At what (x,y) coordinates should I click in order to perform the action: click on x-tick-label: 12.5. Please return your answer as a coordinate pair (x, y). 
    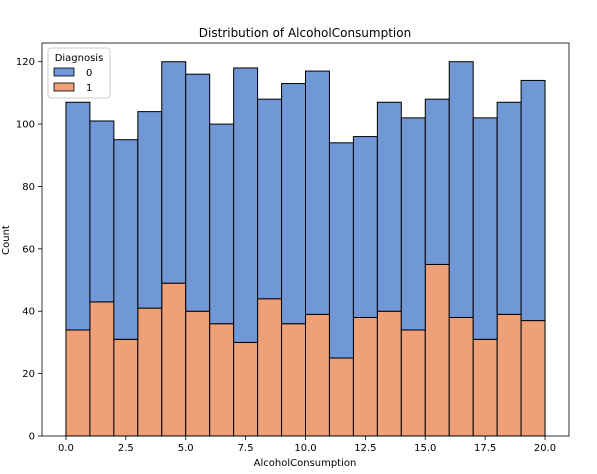
    Looking at the image, I should click on (365, 448).